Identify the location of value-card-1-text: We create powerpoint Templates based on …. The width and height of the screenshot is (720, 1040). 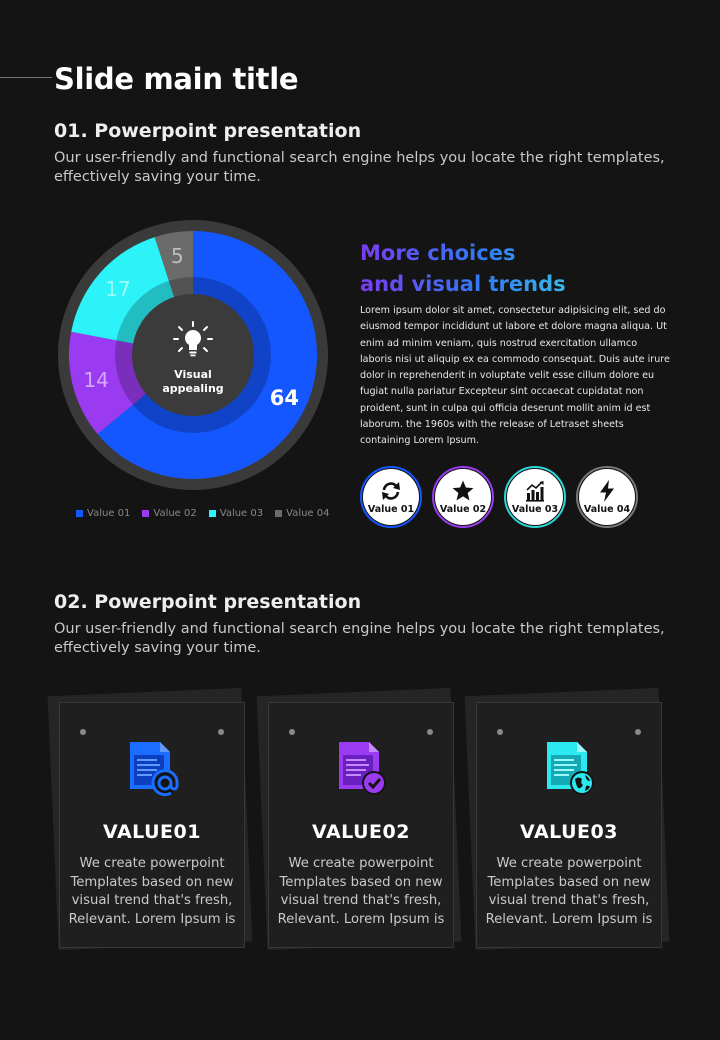
(152, 891).